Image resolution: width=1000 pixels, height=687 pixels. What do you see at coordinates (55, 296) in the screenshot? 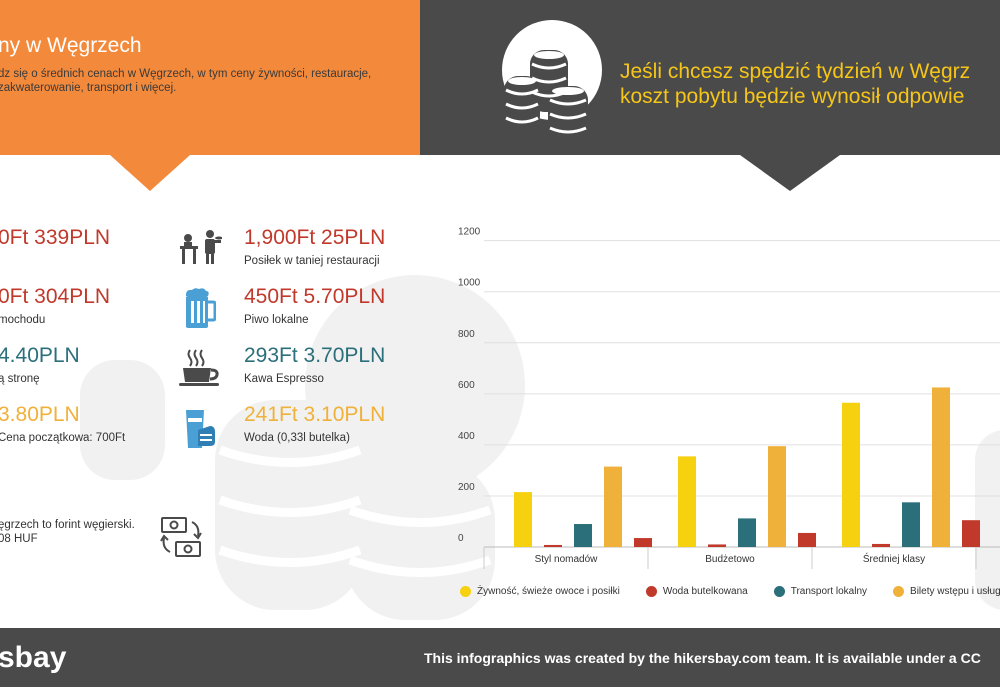
I see `price-left-2: 0Ft 304PLN` at bounding box center [55, 296].